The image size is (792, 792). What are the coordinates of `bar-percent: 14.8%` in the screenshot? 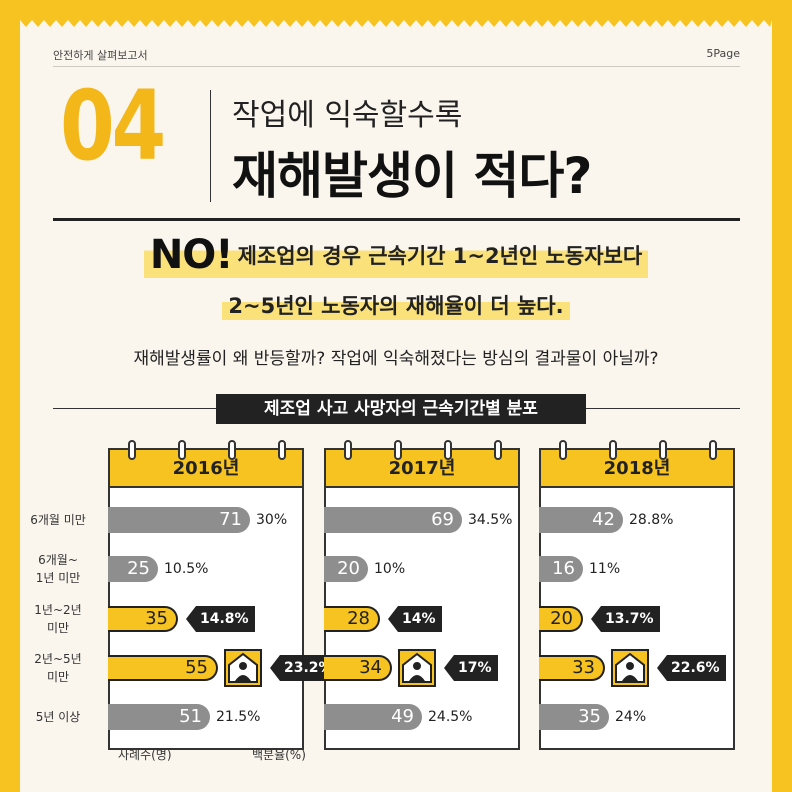 It's located at (225, 619).